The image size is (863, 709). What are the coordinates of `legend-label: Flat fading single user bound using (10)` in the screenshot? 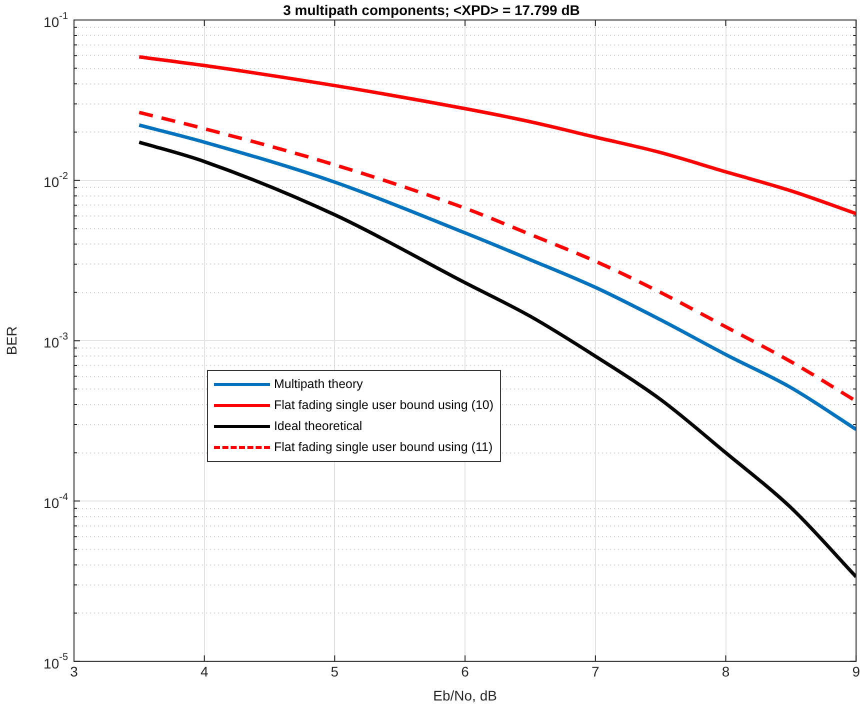 It's located at (384, 405).